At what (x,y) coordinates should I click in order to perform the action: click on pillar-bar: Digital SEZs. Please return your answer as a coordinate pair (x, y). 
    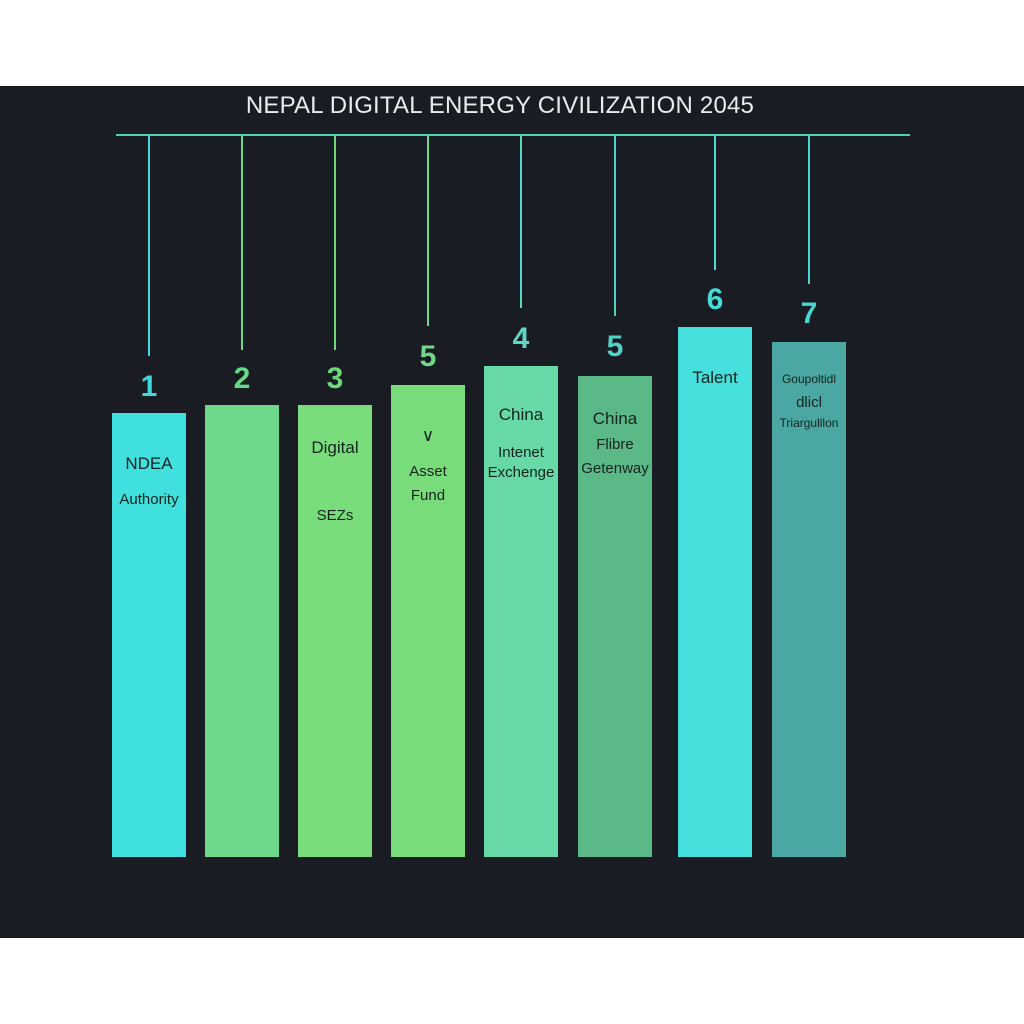
    Looking at the image, I should click on (335, 631).